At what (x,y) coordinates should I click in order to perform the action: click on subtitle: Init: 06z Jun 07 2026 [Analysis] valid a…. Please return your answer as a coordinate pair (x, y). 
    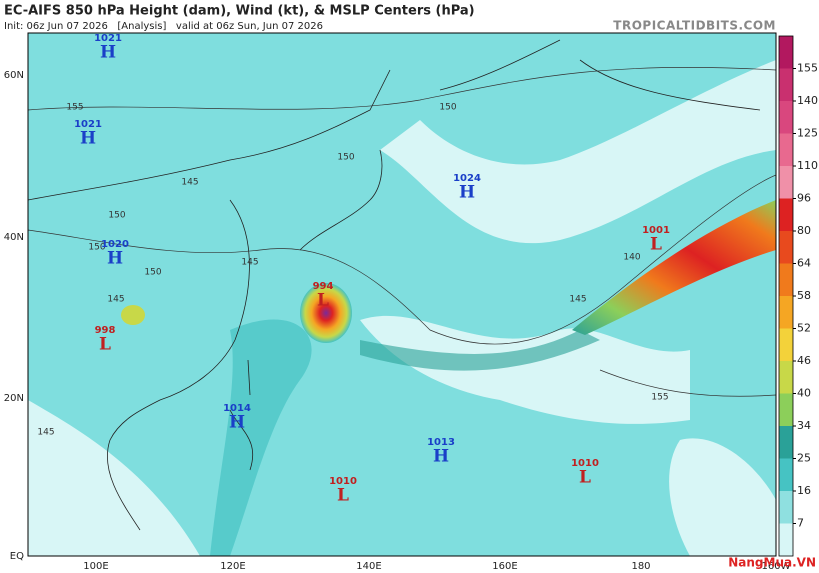
    Looking at the image, I should click on (163, 26).